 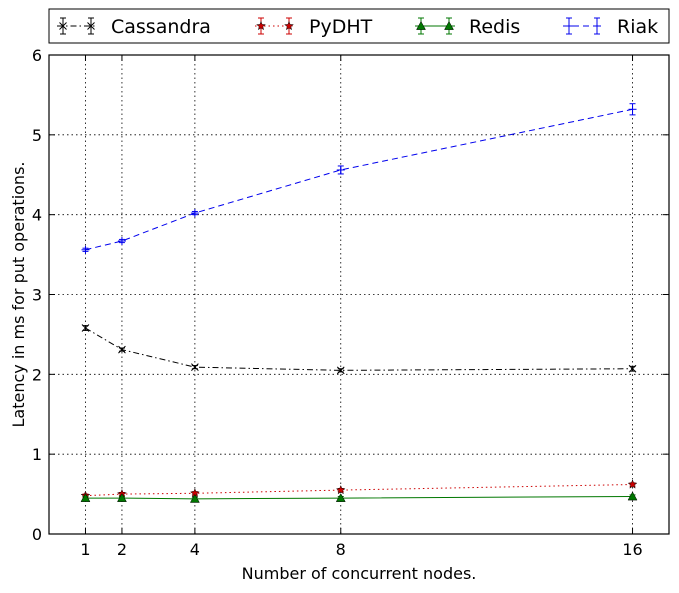 I want to click on x-tick-label: 4, so click(x=195, y=549).